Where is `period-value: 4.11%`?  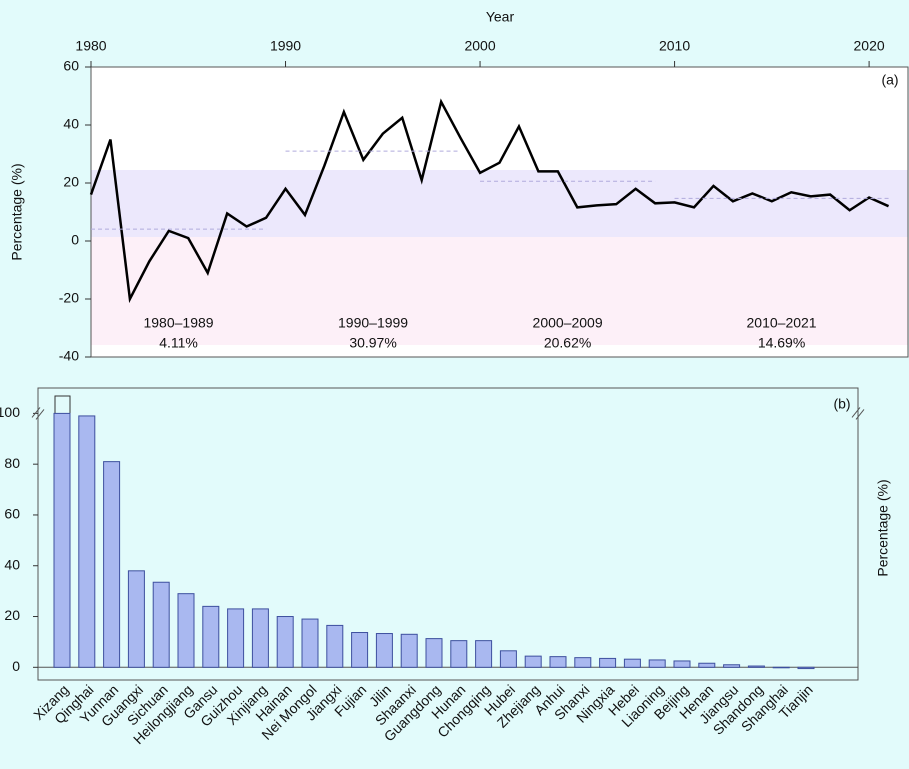
period-value: 4.11% is located at coordinates (178, 343).